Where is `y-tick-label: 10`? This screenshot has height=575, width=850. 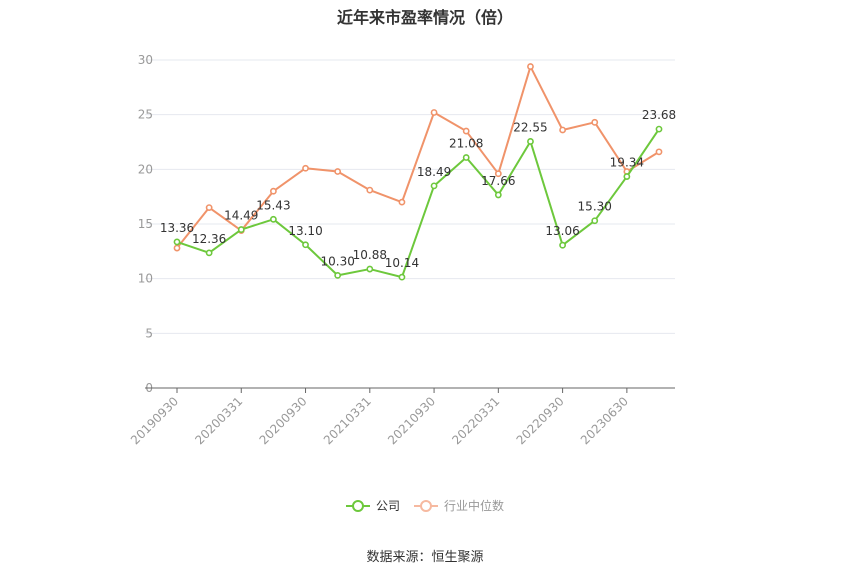
y-tick-label: 10 is located at coordinates (145, 279).